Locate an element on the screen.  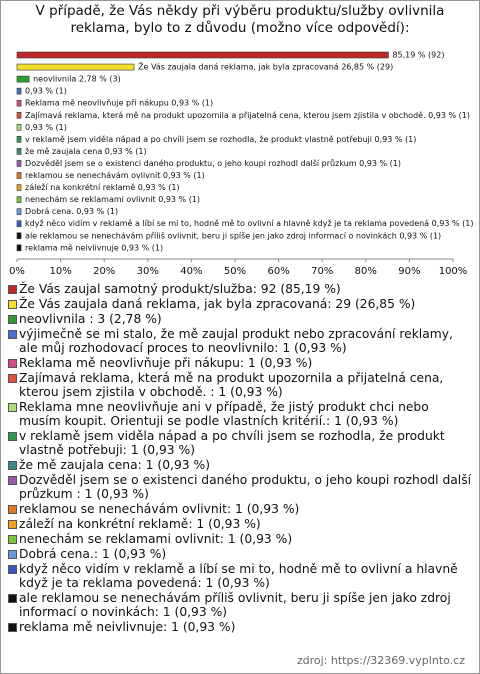
legend-item: že mě zaujala cena: 1 (0,93 %) is located at coordinates (240, 465).